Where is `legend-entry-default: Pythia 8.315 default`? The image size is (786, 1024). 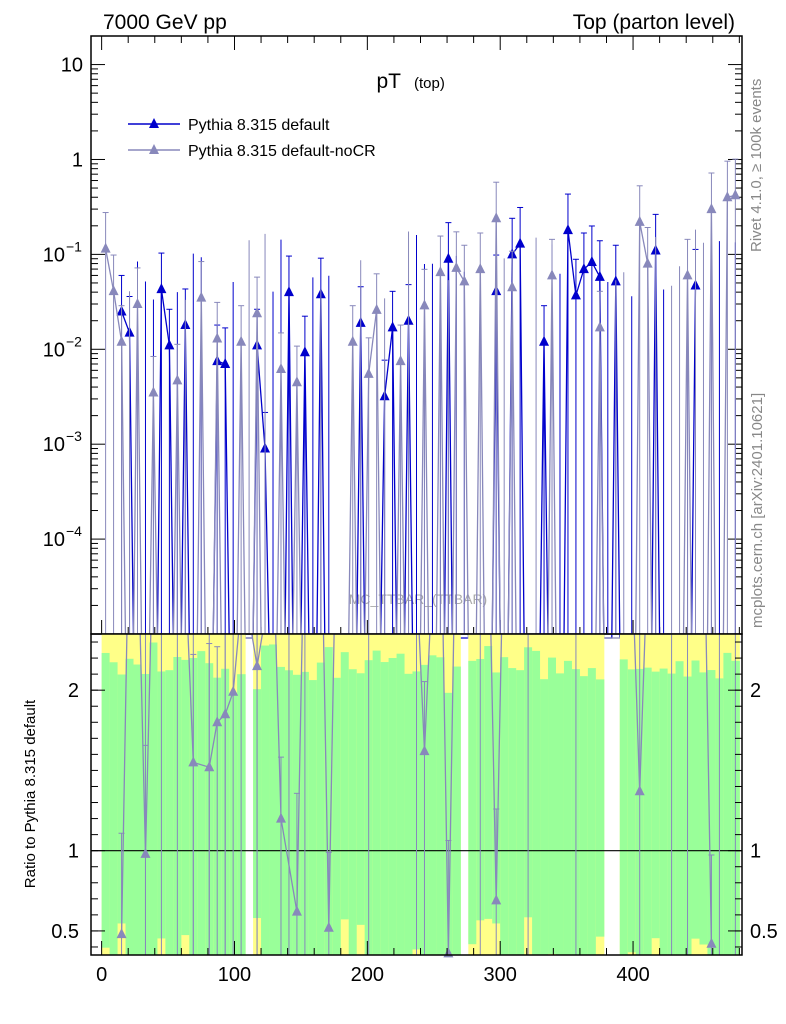
legend-entry-default: Pythia 8.315 default is located at coordinates (229, 125).